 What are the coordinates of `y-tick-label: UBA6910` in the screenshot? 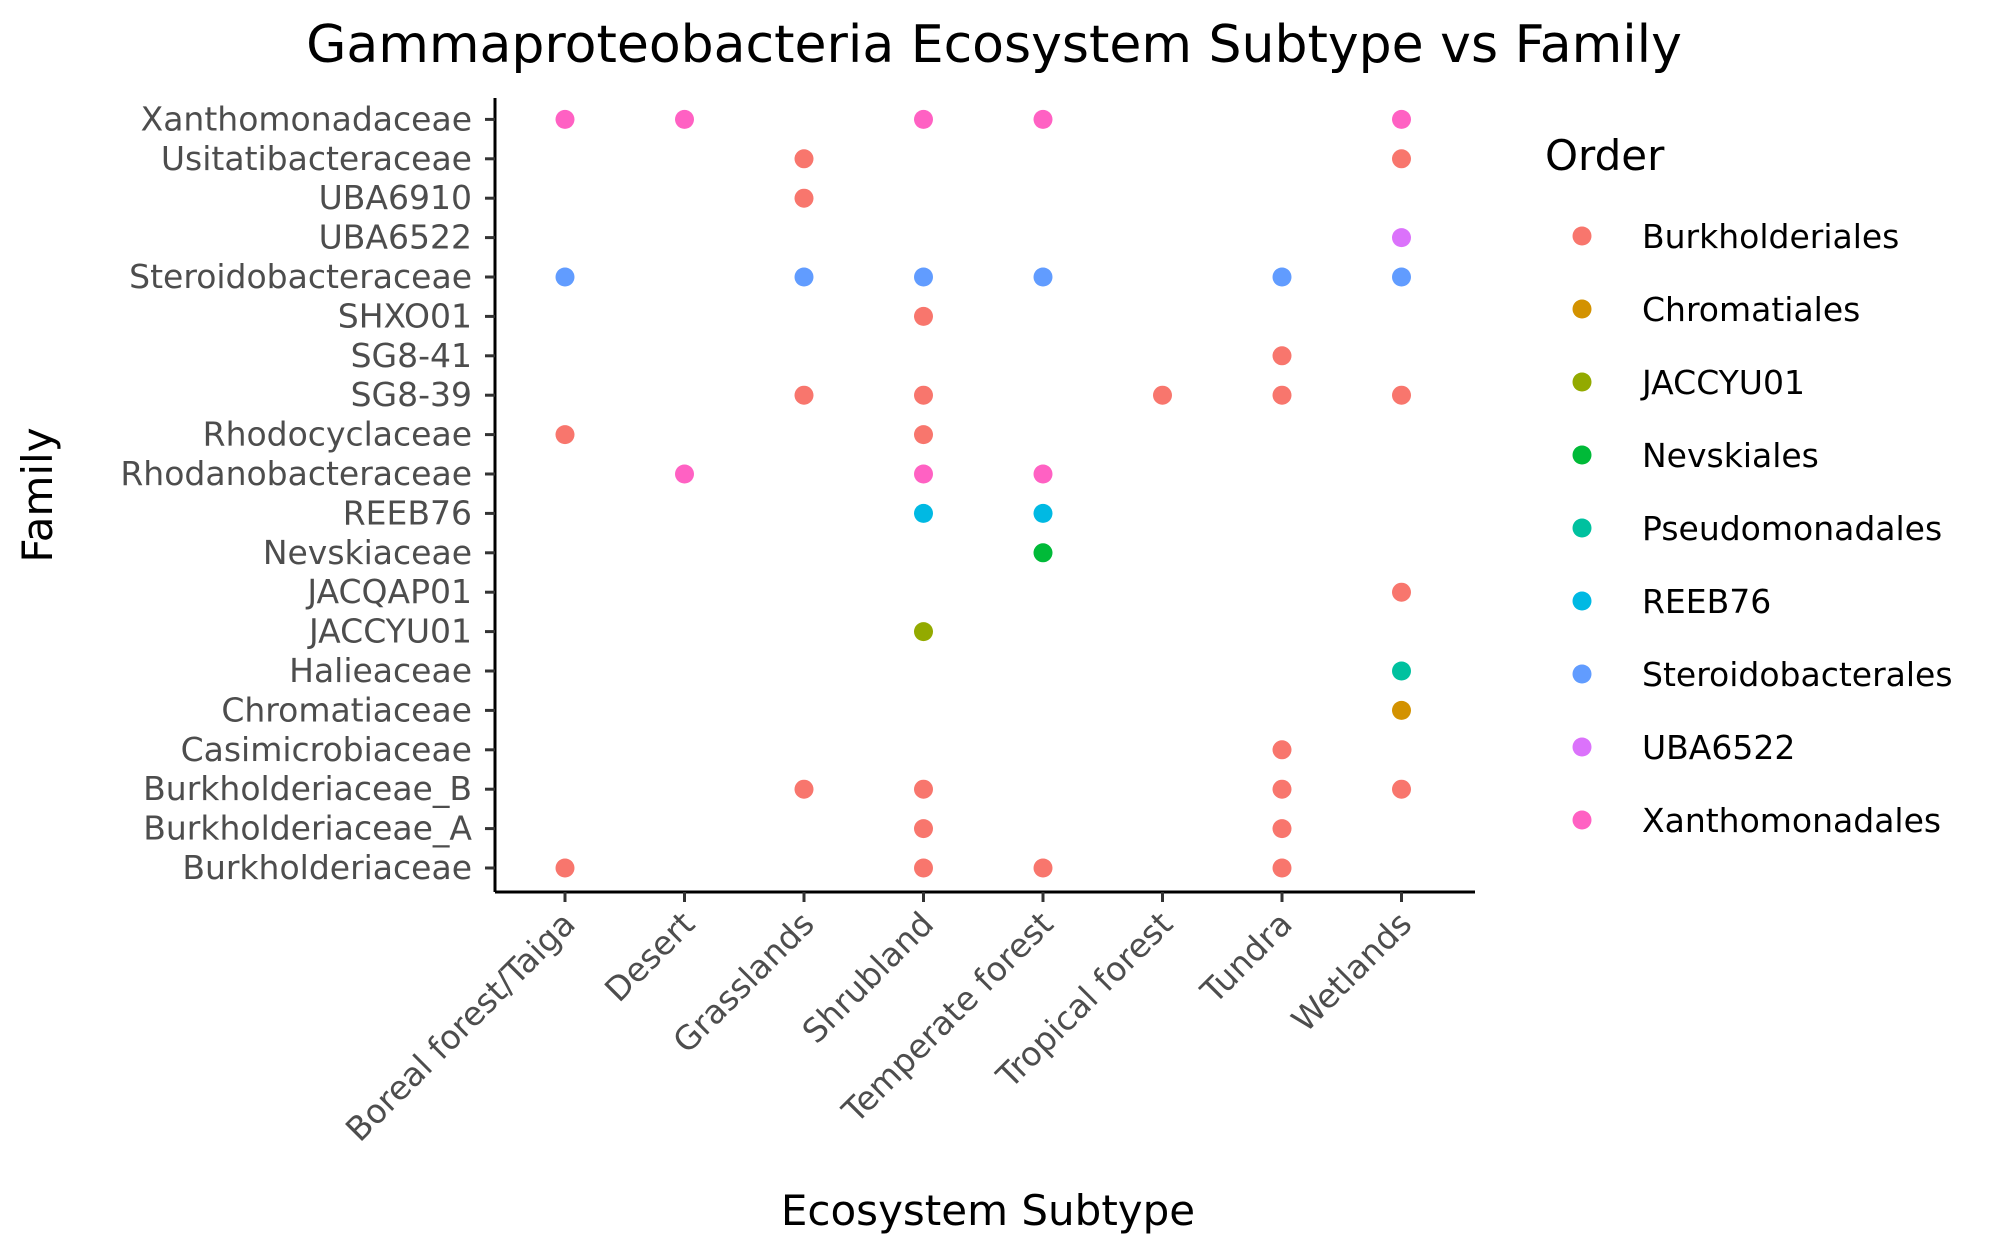 It's located at (395, 197).